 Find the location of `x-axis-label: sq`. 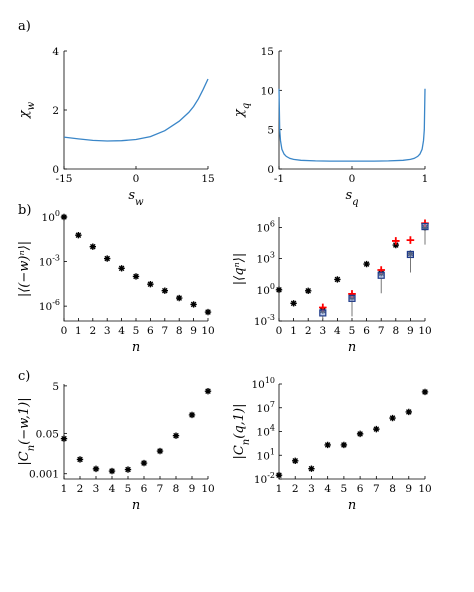

x-axis-label: sq is located at coordinates (351, 198).